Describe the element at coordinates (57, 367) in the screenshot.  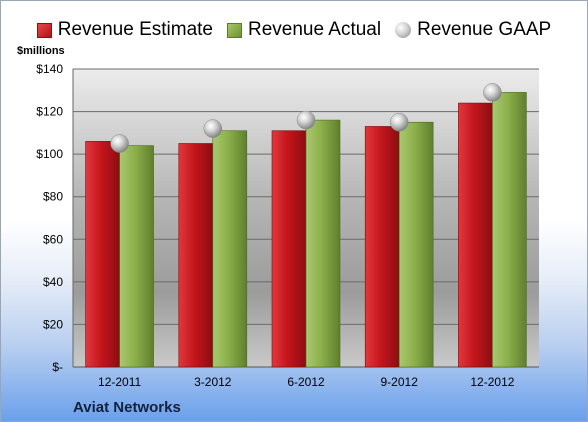
I see `y-tick-label: $-` at that location.